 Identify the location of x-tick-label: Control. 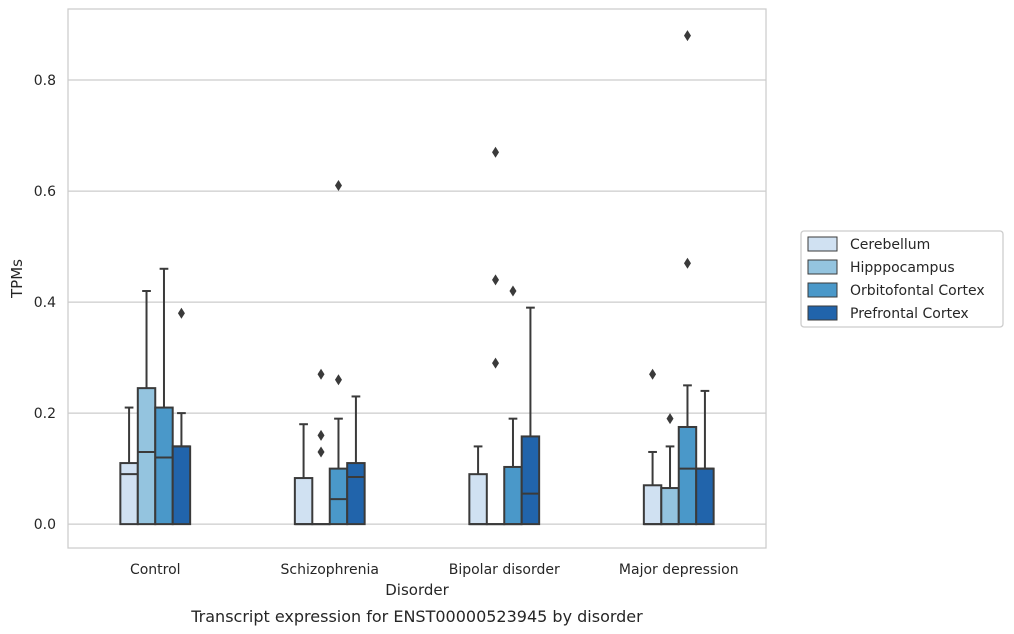
(155, 570).